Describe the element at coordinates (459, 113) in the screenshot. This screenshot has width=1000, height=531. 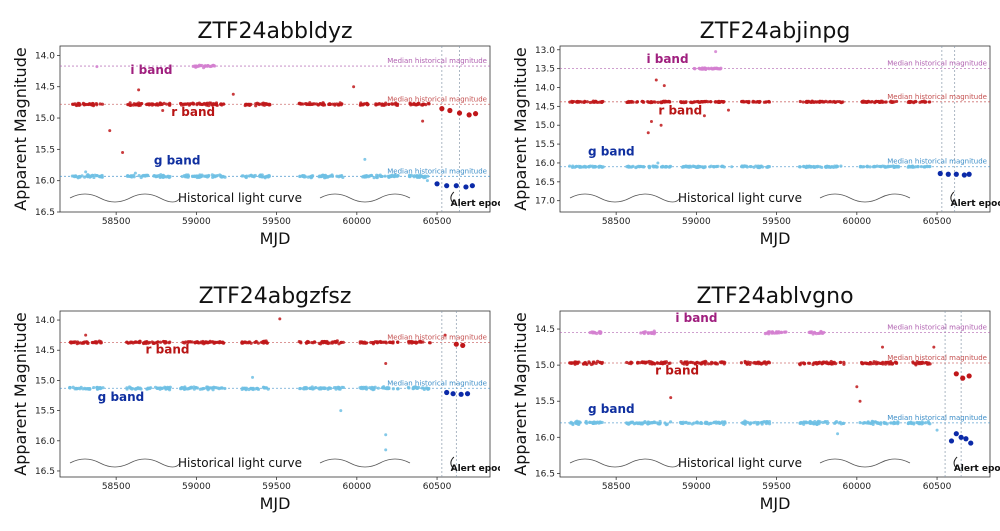
I see `r-band-alert-point` at that location.